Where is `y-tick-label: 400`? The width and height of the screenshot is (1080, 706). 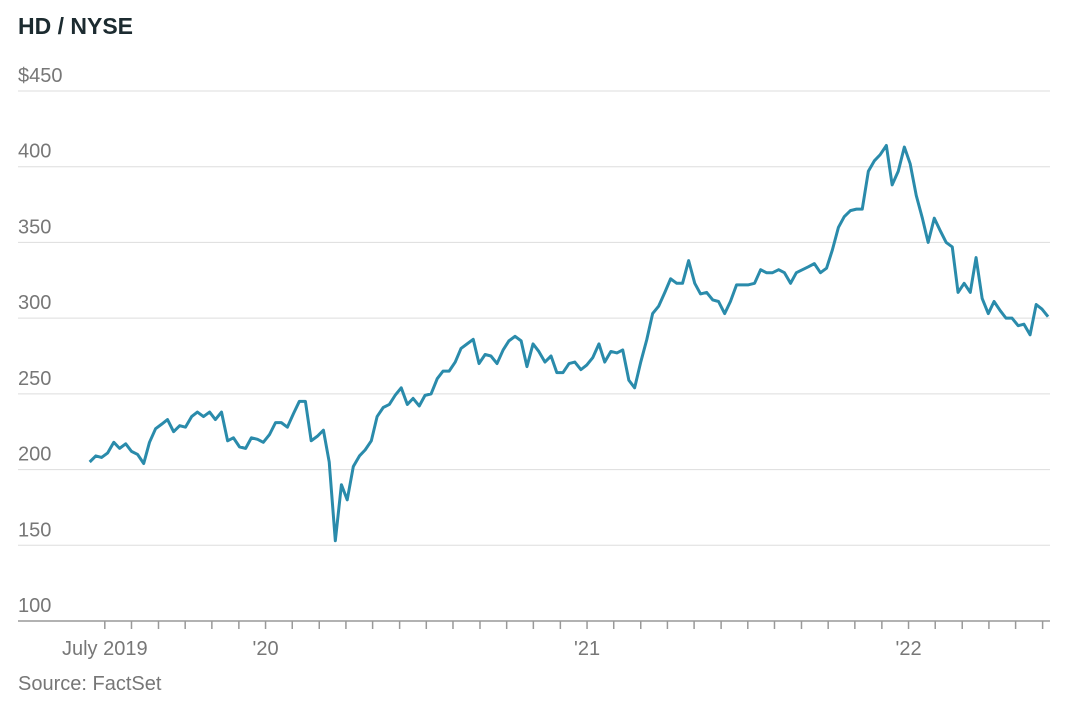 y-tick-label: 400 is located at coordinates (34, 152).